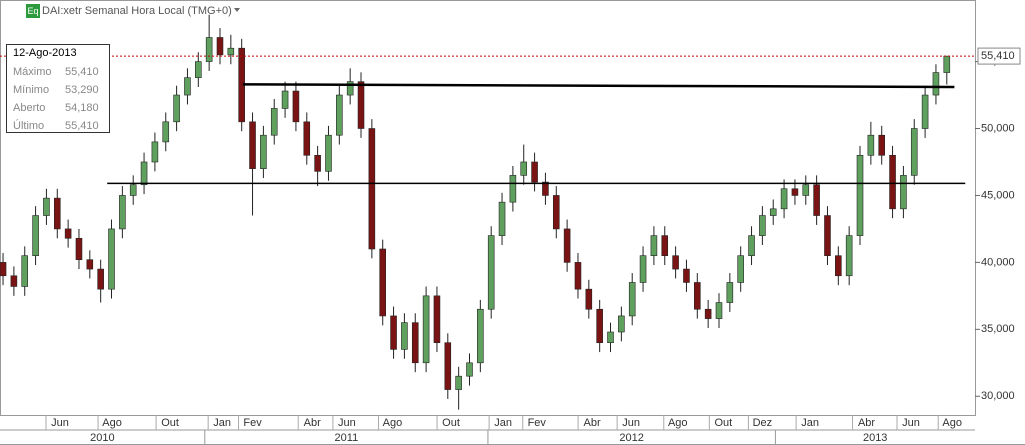 This screenshot has width=1025, height=445. What do you see at coordinates (998, 396) in the screenshot?
I see `y-tick-label: 30,000` at bounding box center [998, 396].